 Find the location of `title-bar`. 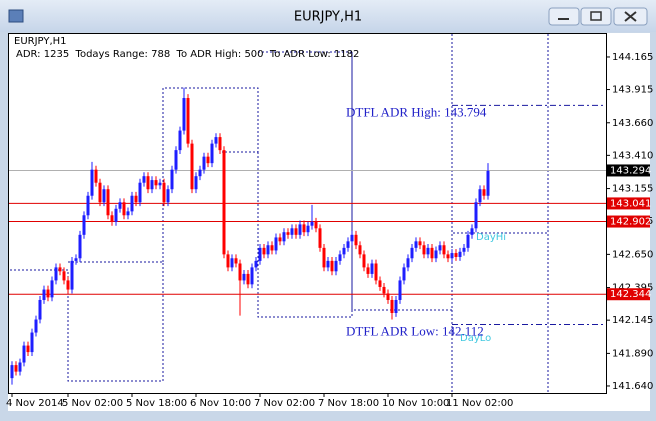

title-bar is located at coordinates (328, 16).